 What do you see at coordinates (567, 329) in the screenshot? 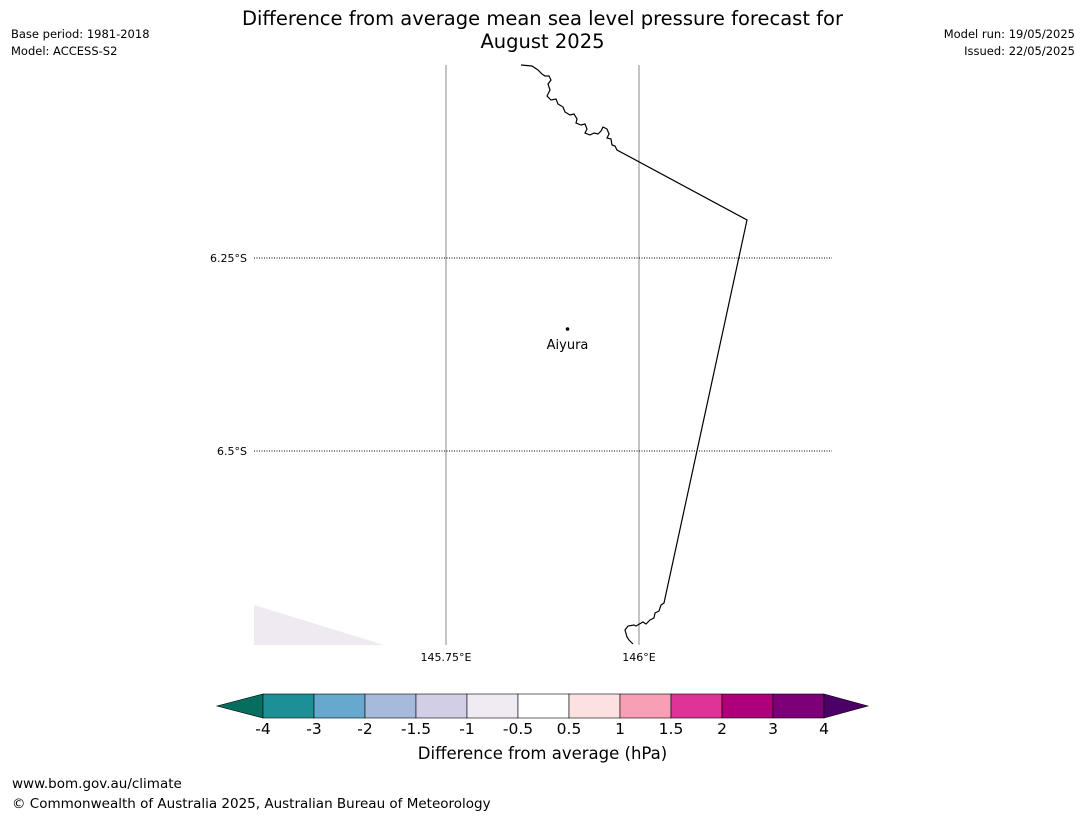
I see `aiyura-marker` at bounding box center [567, 329].